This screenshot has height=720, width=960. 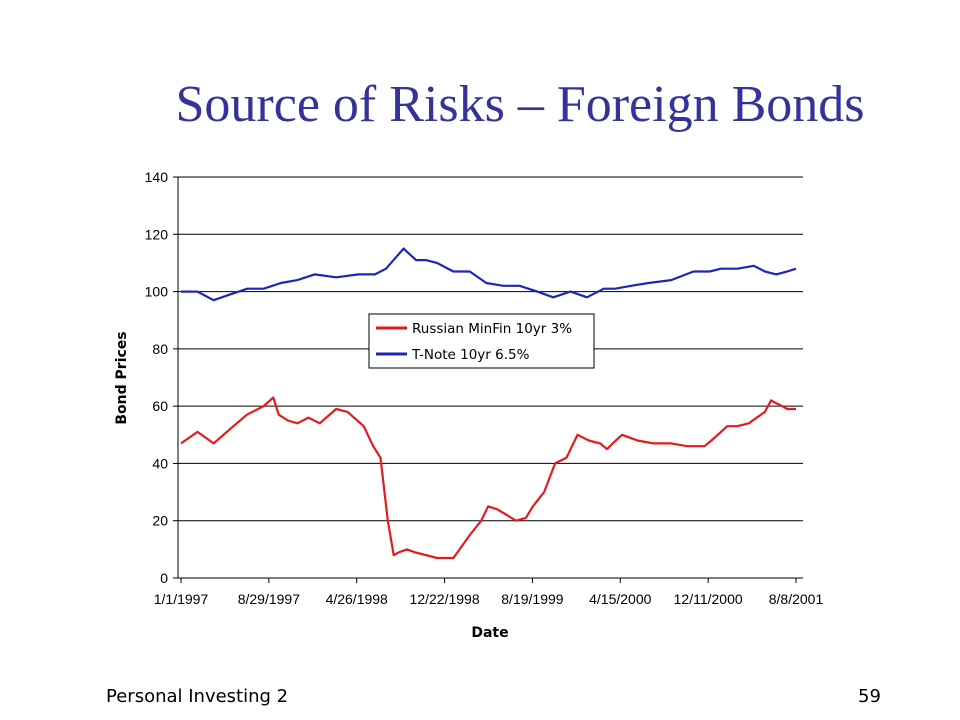 What do you see at coordinates (160, 521) in the screenshot?
I see `y-tick-label: 20` at bounding box center [160, 521].